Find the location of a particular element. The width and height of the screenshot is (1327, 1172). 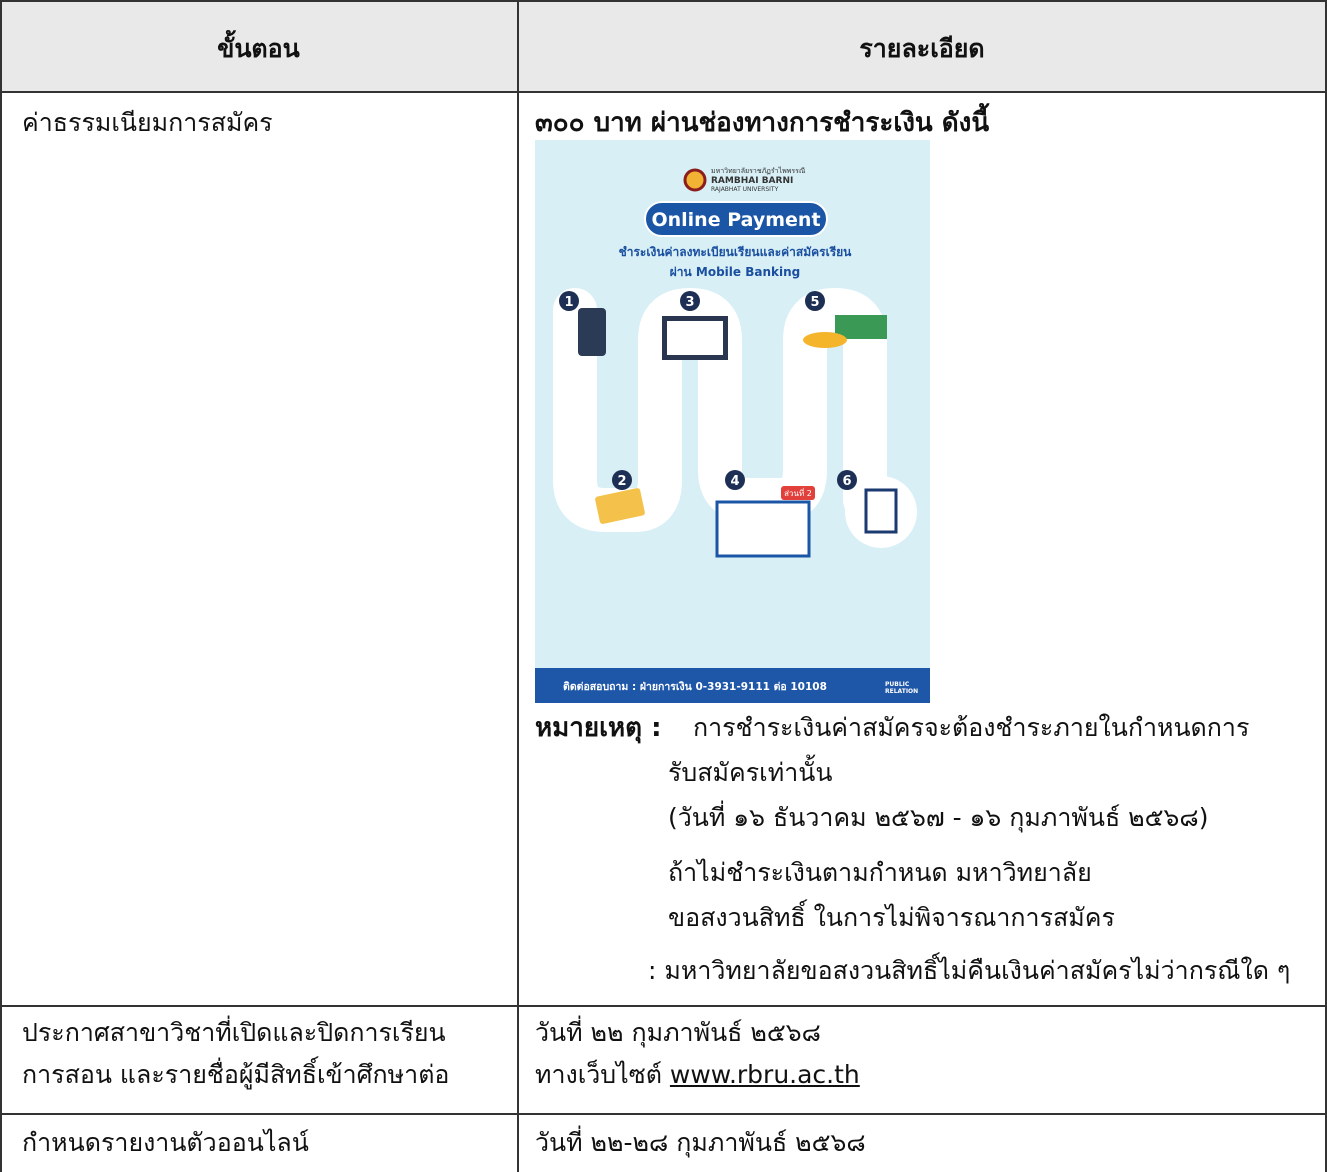

detail-cell: วันที่ ๒๒ กุมภาพันธ์ ๒๕๖๘ is located at coordinates (678, 1032).